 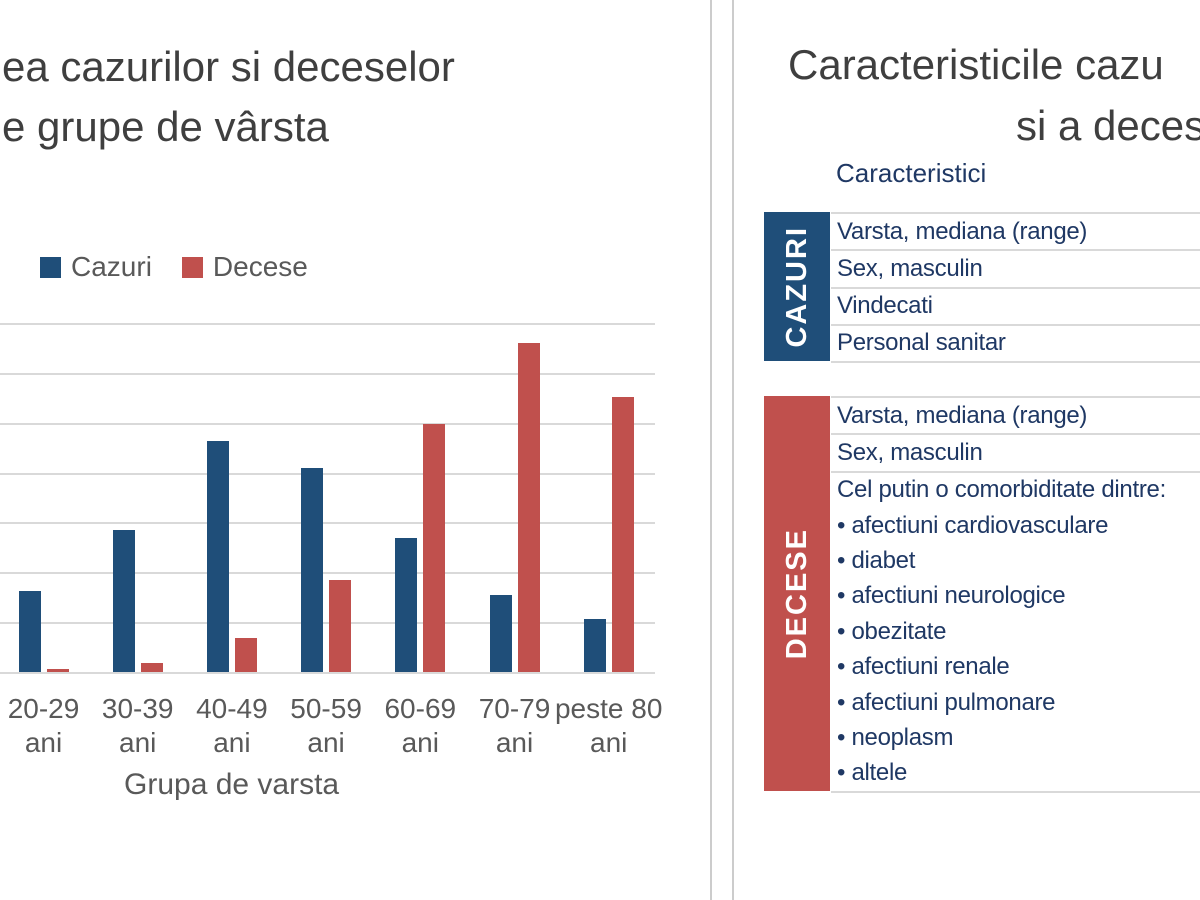 What do you see at coordinates (326, 725) in the screenshot?
I see `x-tick-50-59: 50-59 ani` at bounding box center [326, 725].